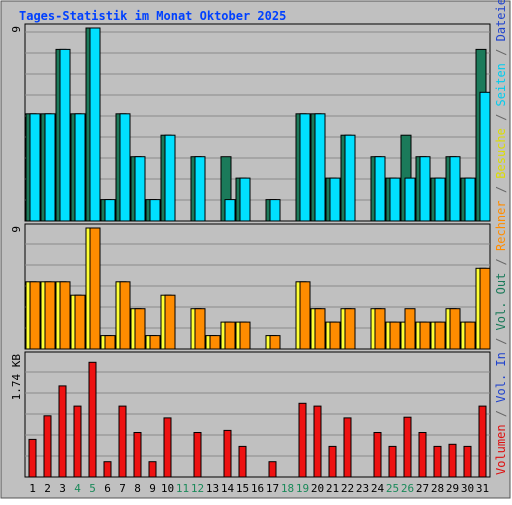 This screenshot has width=512, height=505. Describe the element at coordinates (501, 153) in the screenshot. I see `legend-item-besuche: Besuche` at that location.